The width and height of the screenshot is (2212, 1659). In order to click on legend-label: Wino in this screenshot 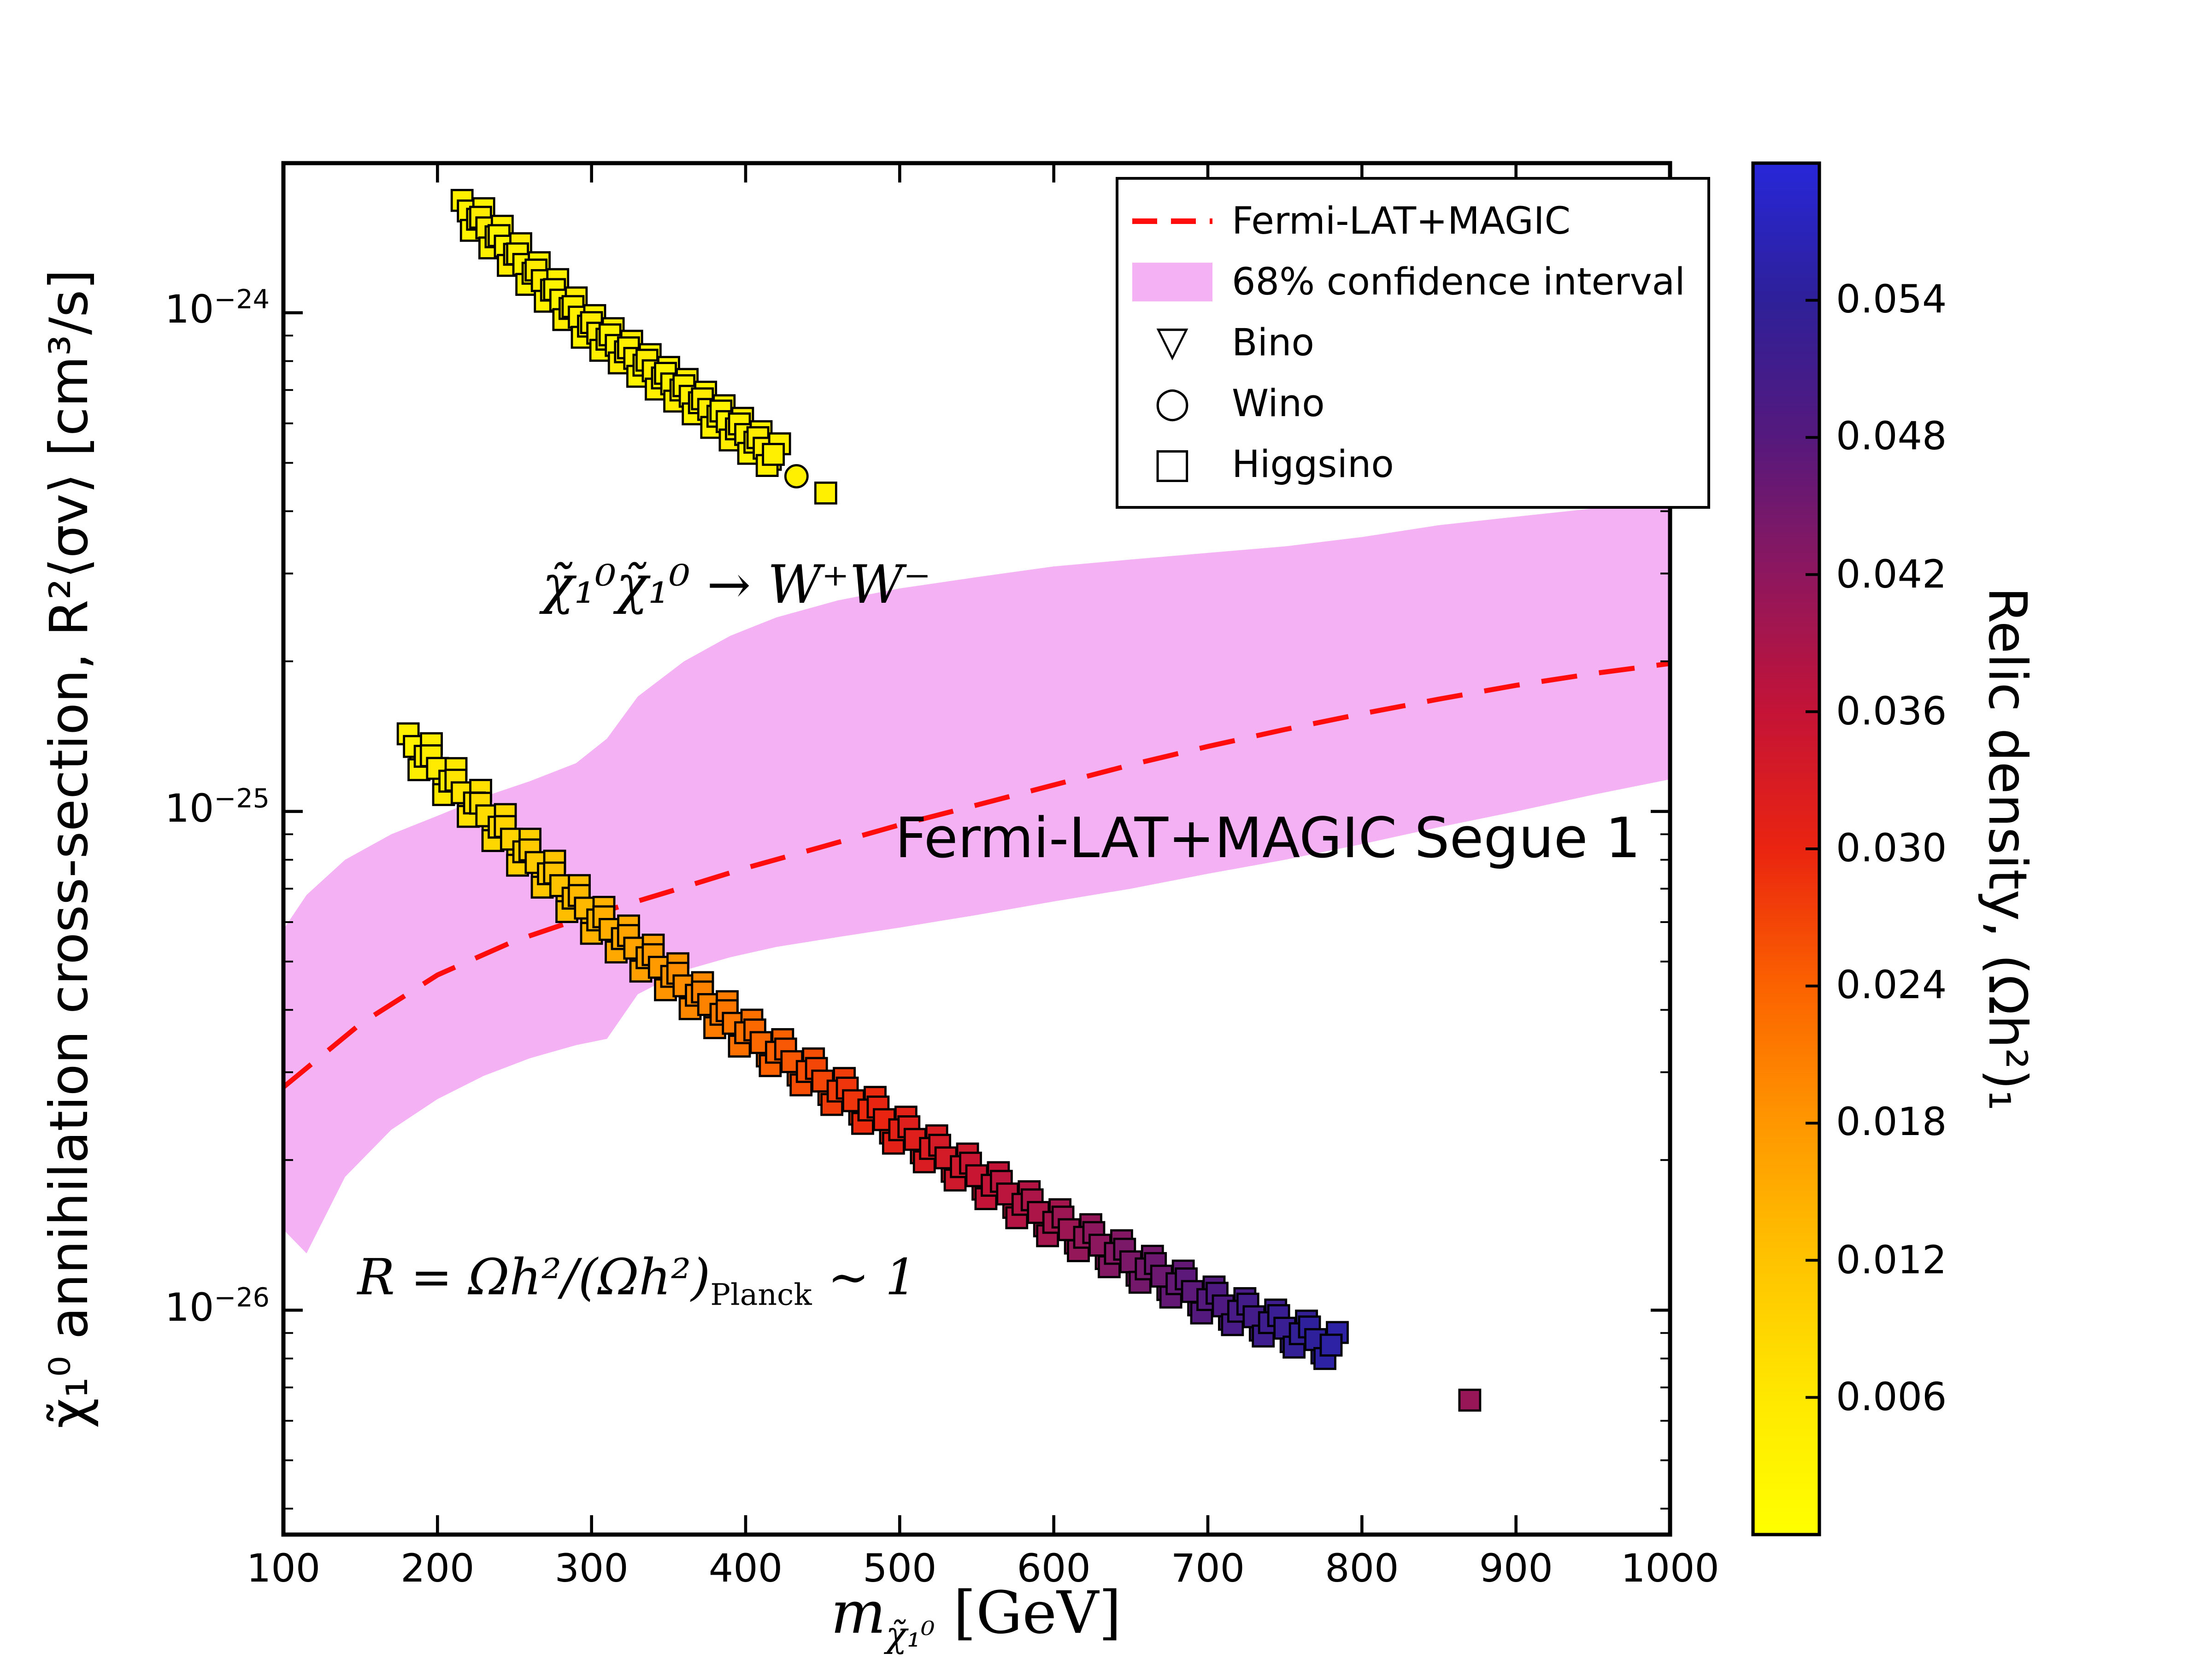, I will do `click(1278, 403)`.